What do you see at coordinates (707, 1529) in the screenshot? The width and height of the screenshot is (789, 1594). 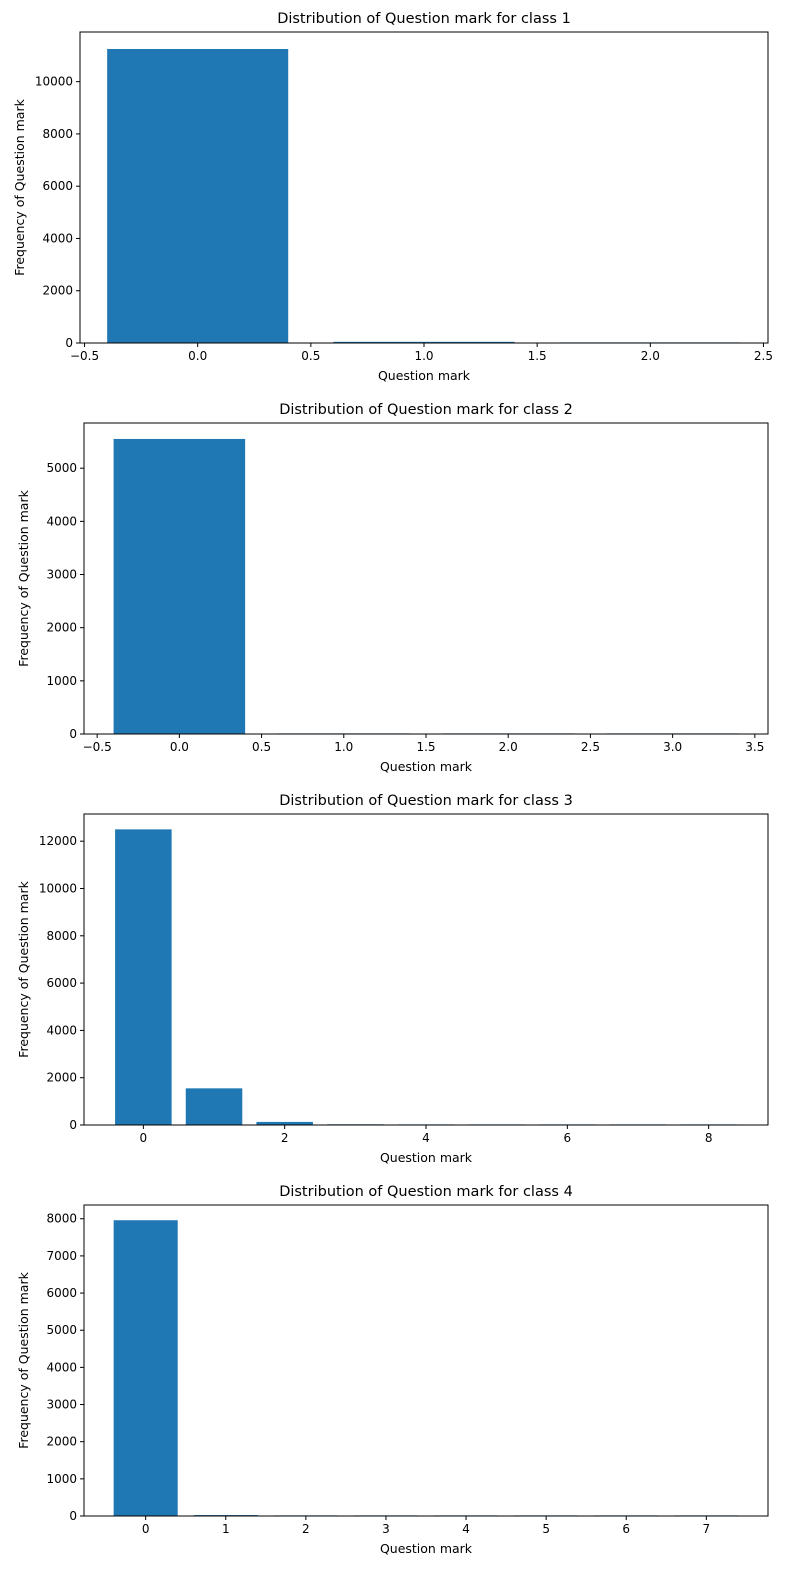 I see `x-tick-label: 7` at bounding box center [707, 1529].